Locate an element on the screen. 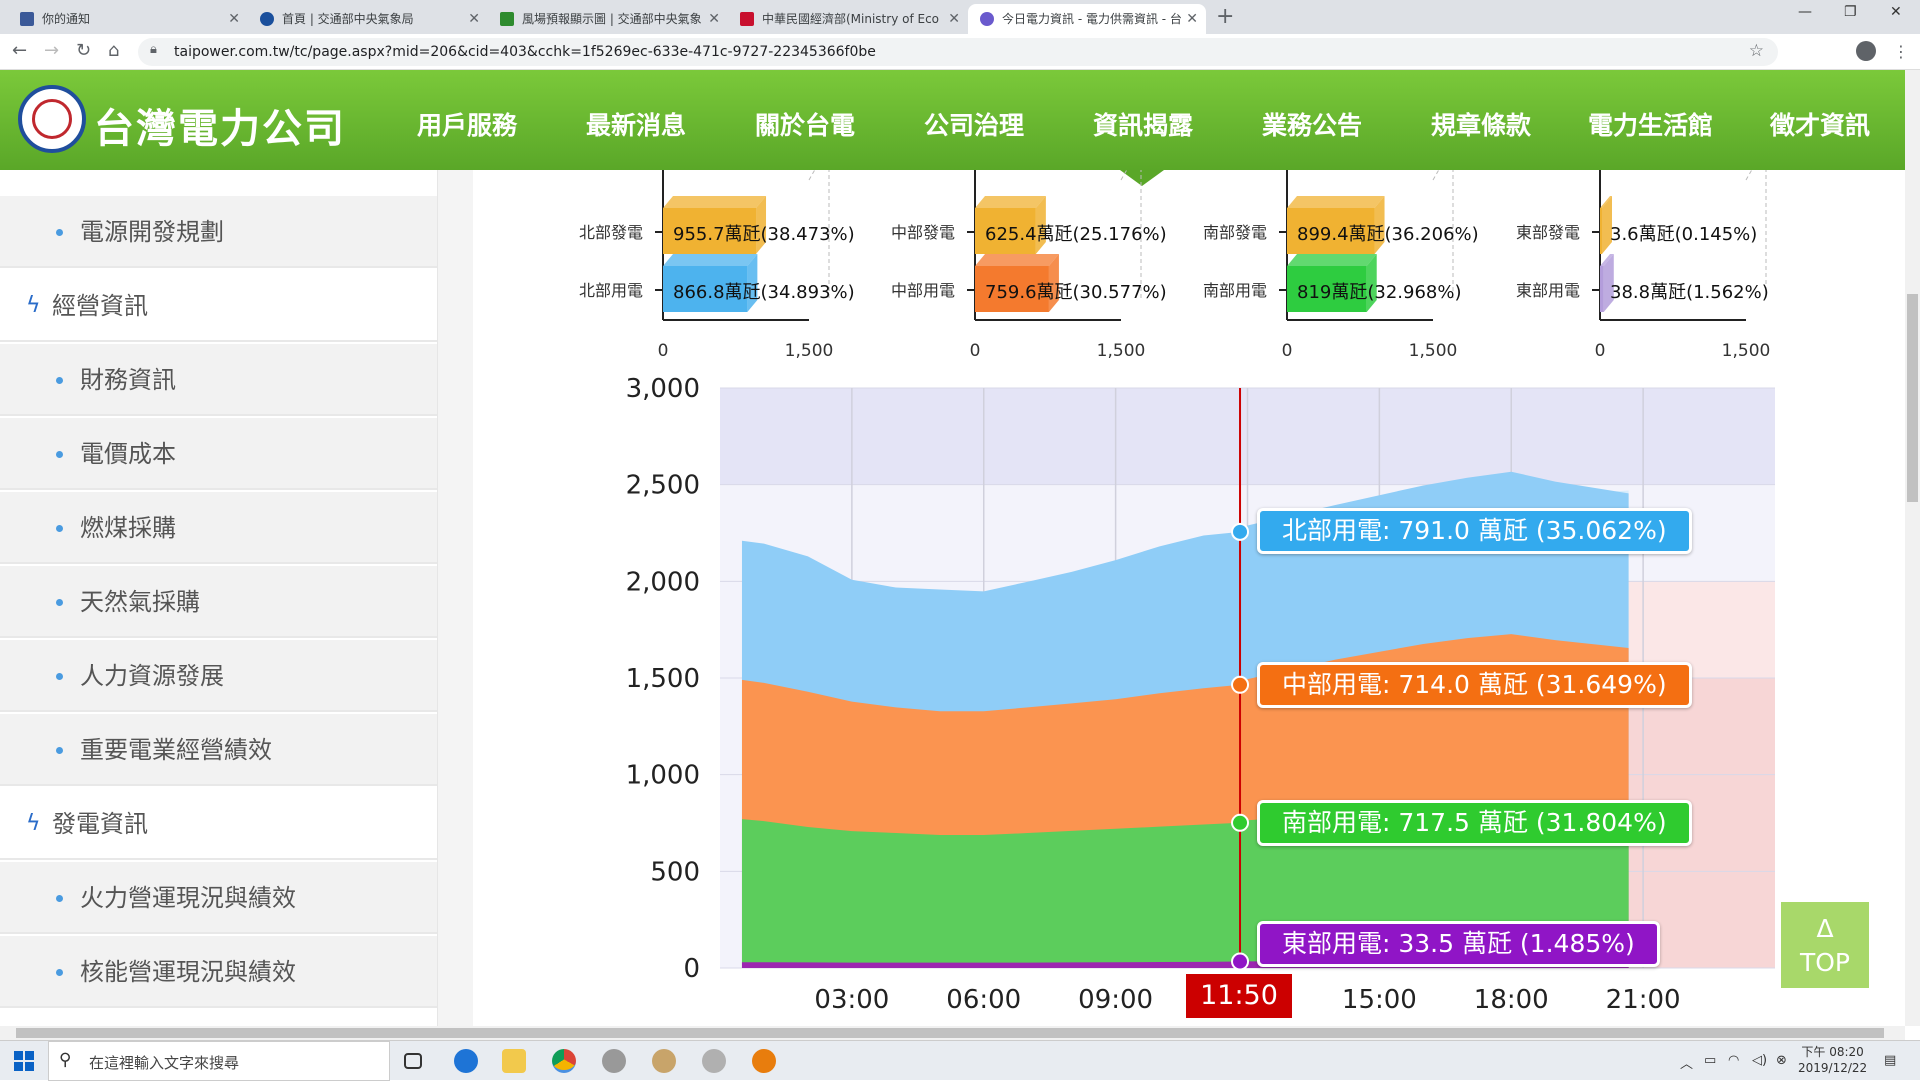  windows-start-icon is located at coordinates (24, 1061).